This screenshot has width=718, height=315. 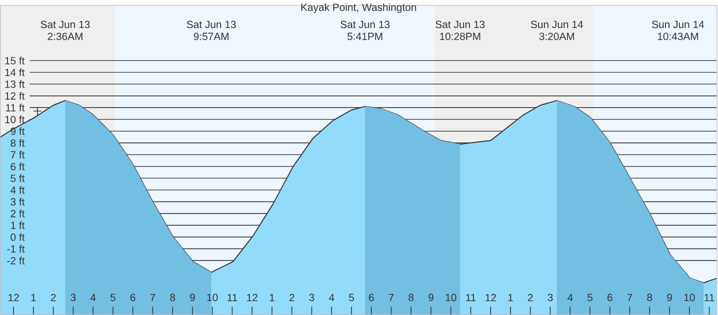 I want to click on y-tick-label: 9 ft, so click(x=17, y=131).